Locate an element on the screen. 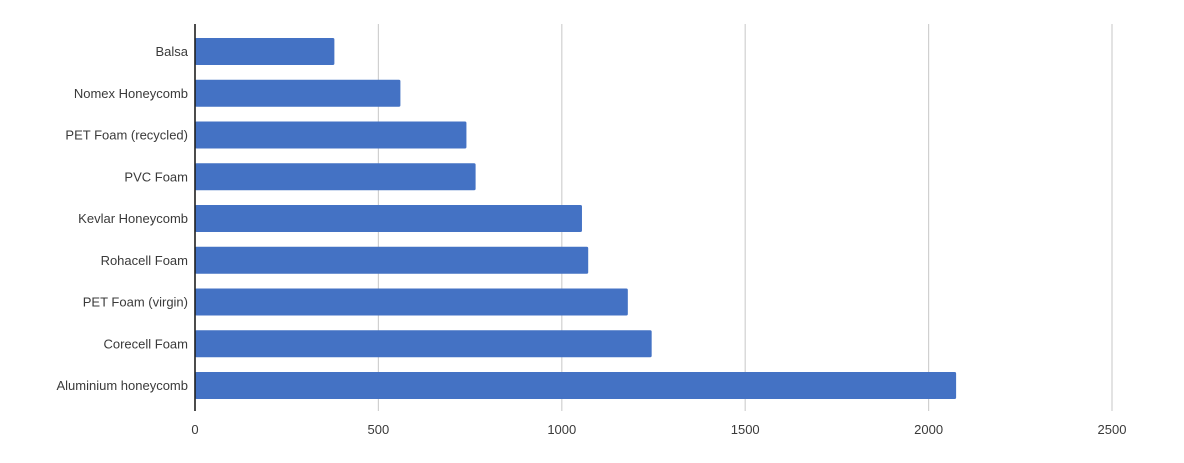  x-tick-label: 0 is located at coordinates (194, 429).